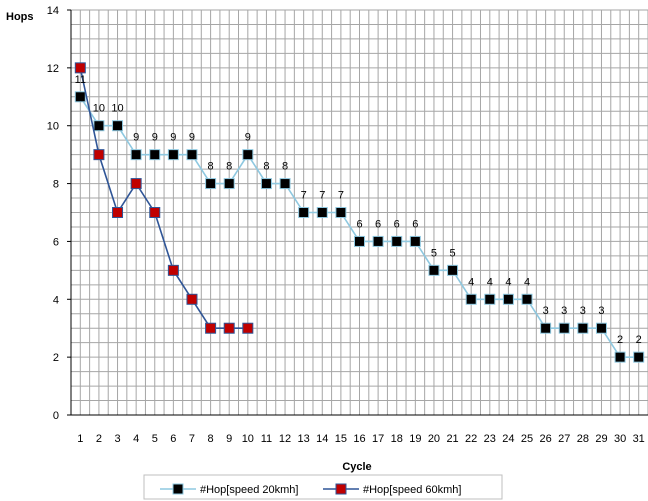 This screenshot has width=648, height=501. Describe the element at coordinates (359, 439) in the screenshot. I see `x-tick-label: 16` at that location.